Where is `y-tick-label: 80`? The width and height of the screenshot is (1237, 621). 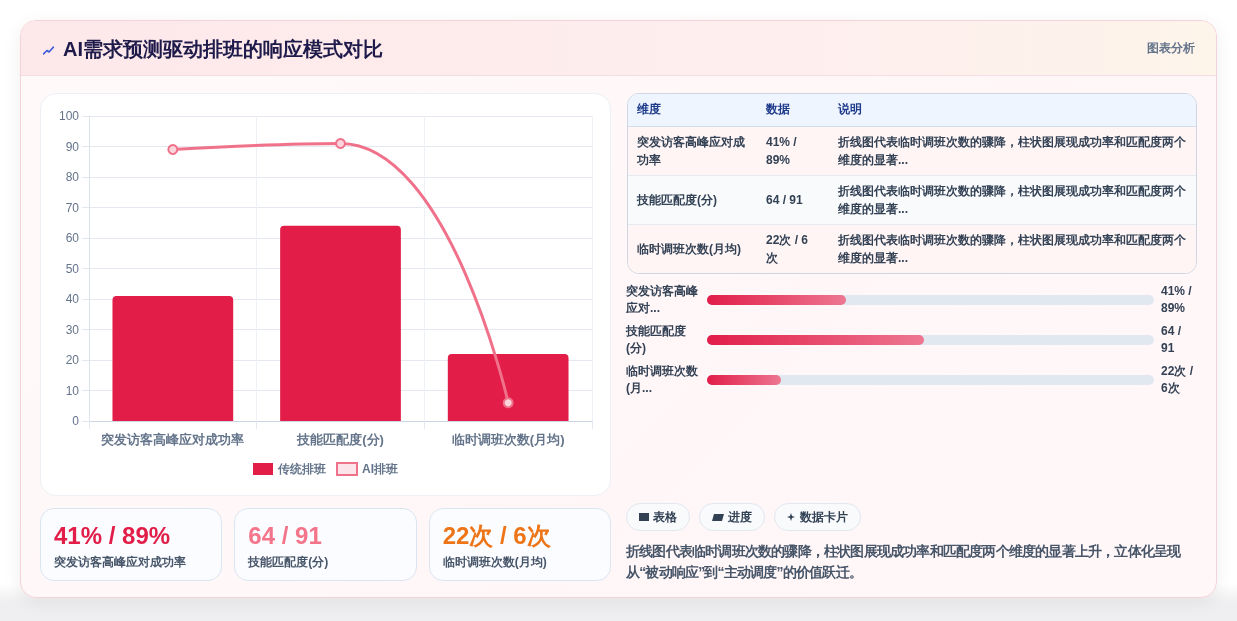 y-tick-label: 80 is located at coordinates (72, 177).